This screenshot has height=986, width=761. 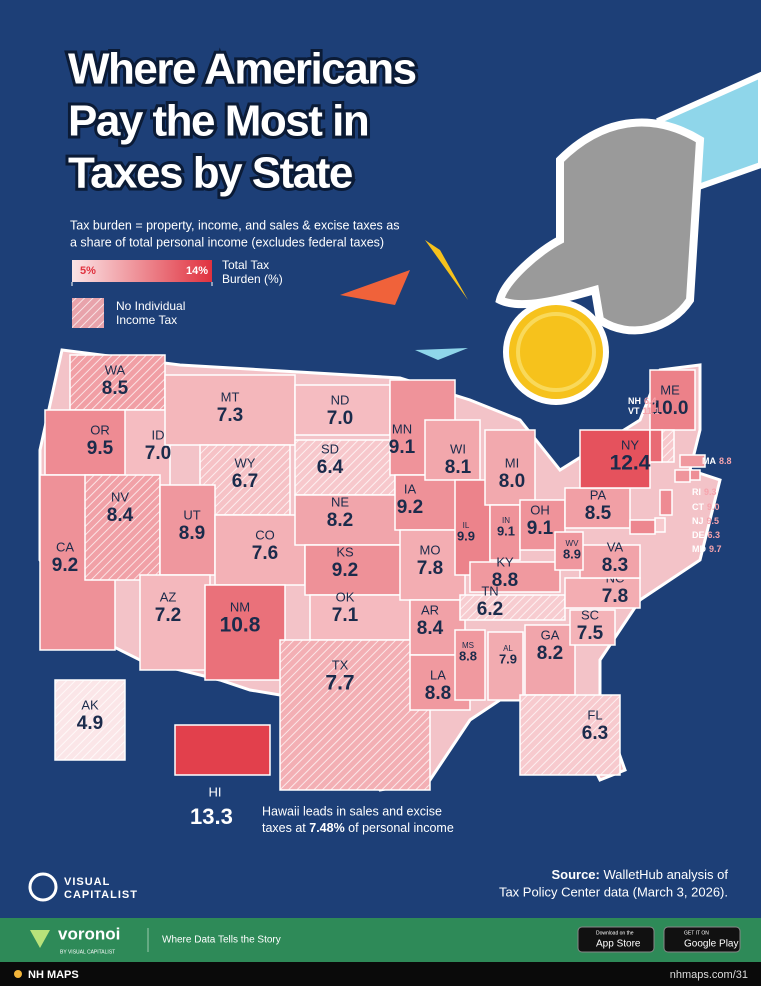 What do you see at coordinates (399, 828) in the screenshot?
I see `annotation-text: of personal income` at bounding box center [399, 828].